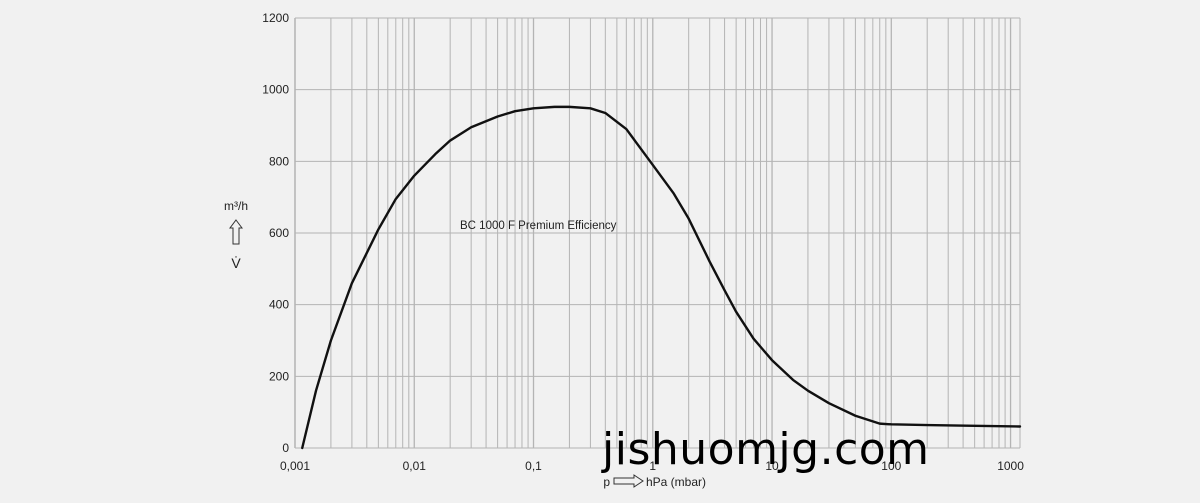 Image resolution: width=1200 pixels, height=503 pixels. Describe the element at coordinates (236, 232) in the screenshot. I see `up-arrow-icon` at that location.